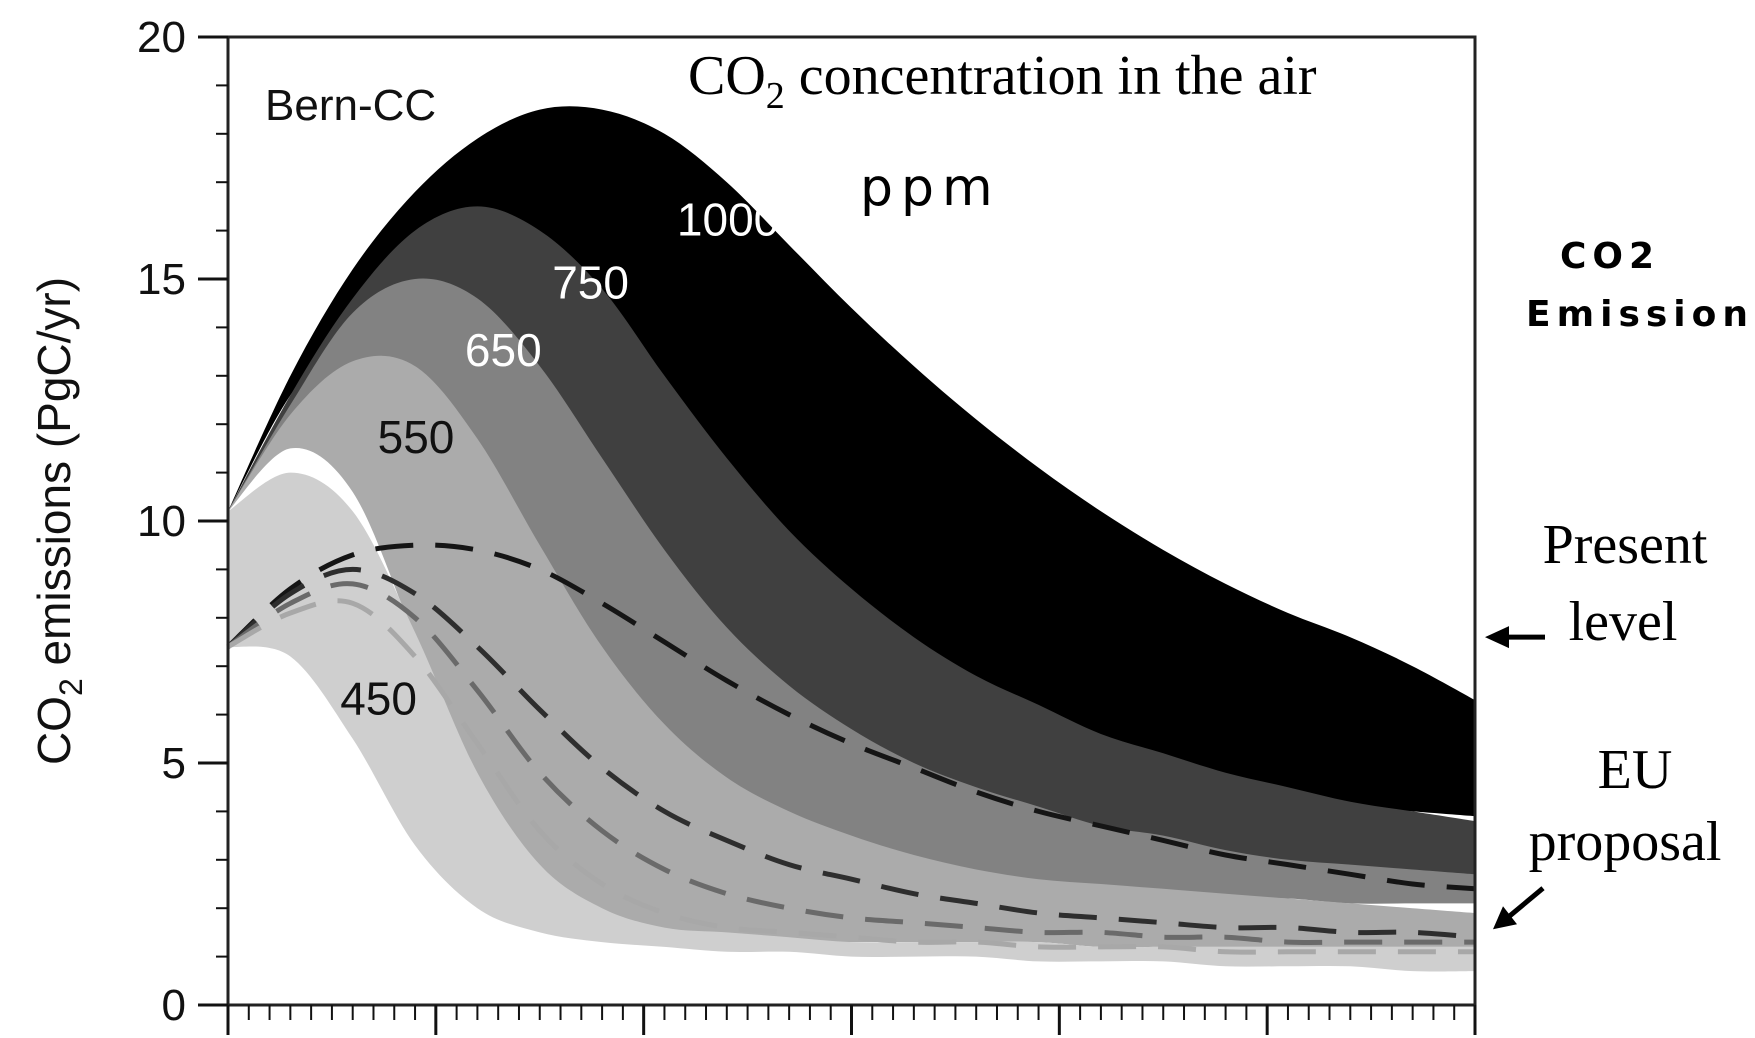  I want to click on chart-title: CO2 concentration in the air, so click(1002, 81).